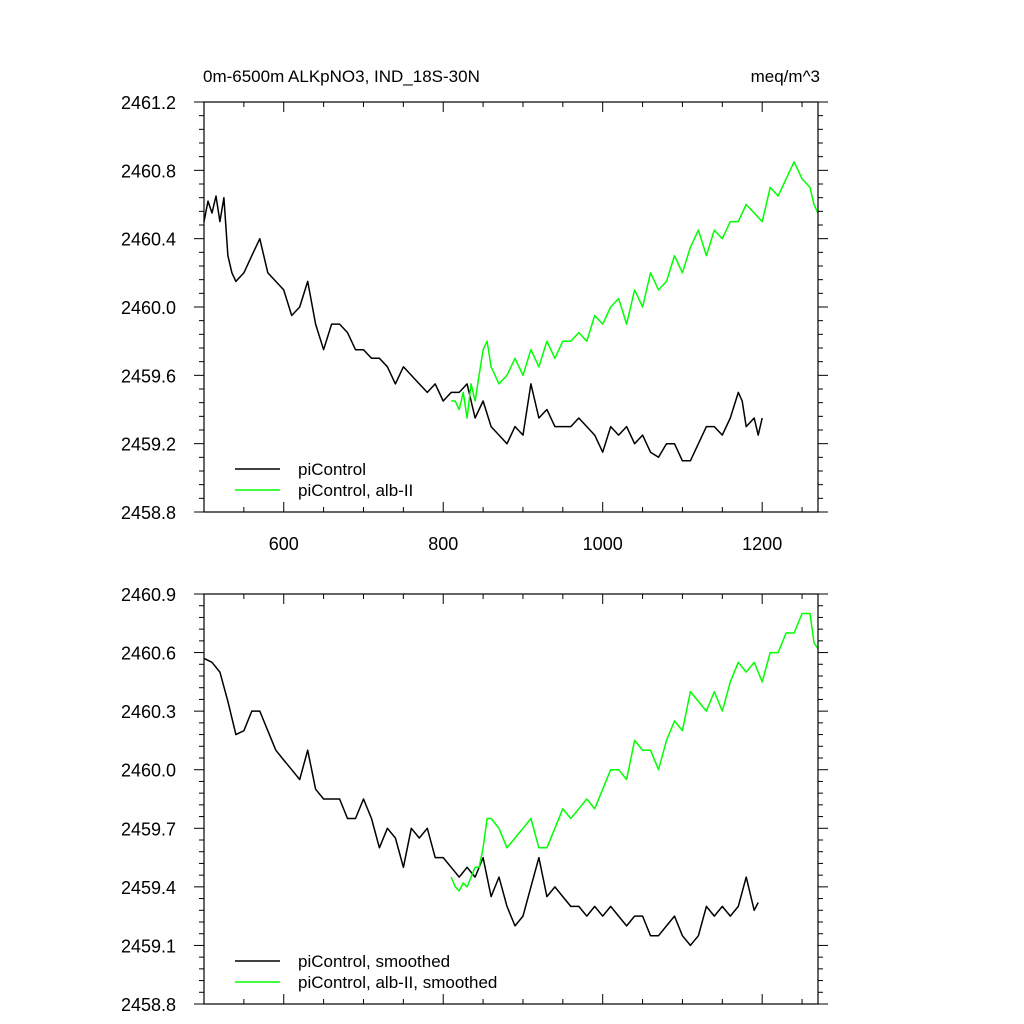 The width and height of the screenshot is (1024, 1024). I want to click on top-y-tick-label: 2460.0, so click(148, 308).